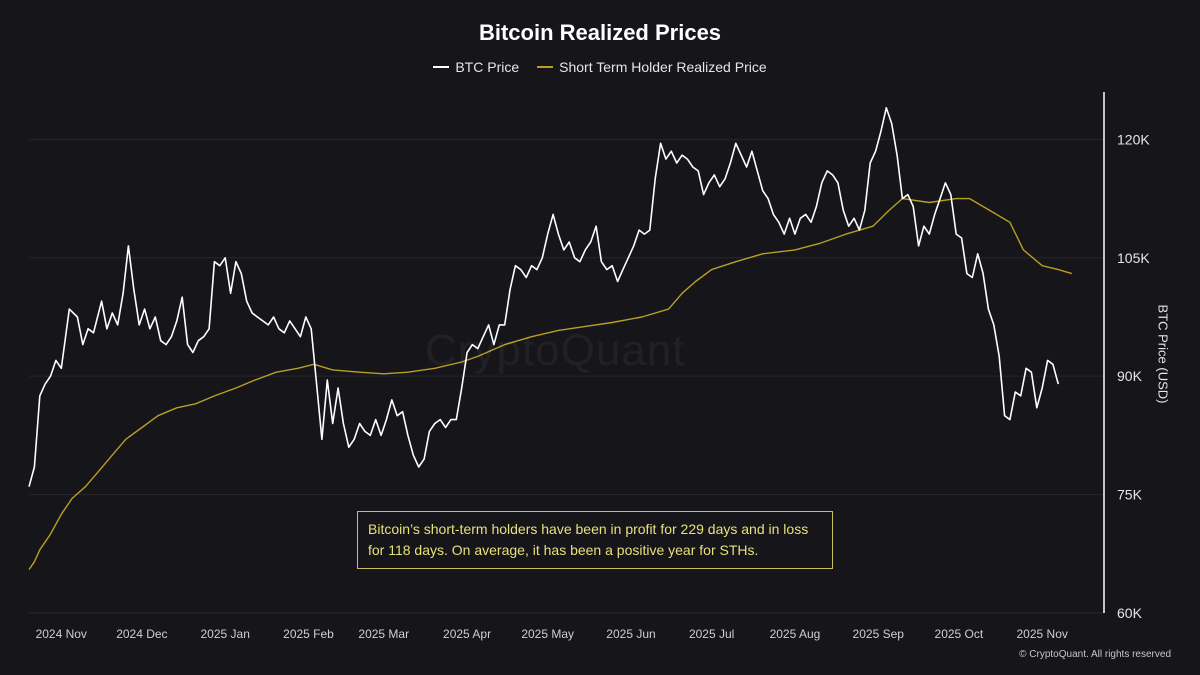  I want to click on x-tick-label: 2025 Jul, so click(711, 634).